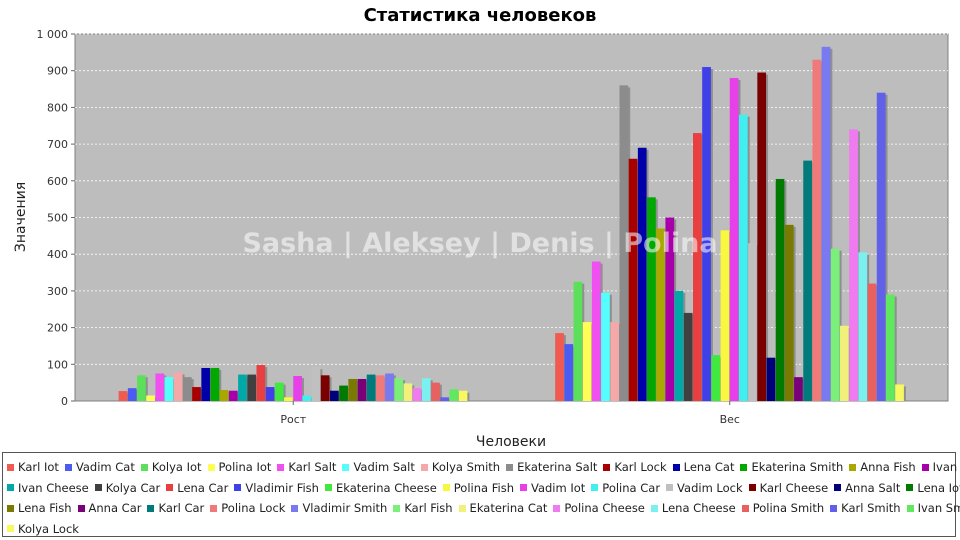  Describe the element at coordinates (710, 487) in the screenshot. I see `legend-label: Vadim Lock` at that location.